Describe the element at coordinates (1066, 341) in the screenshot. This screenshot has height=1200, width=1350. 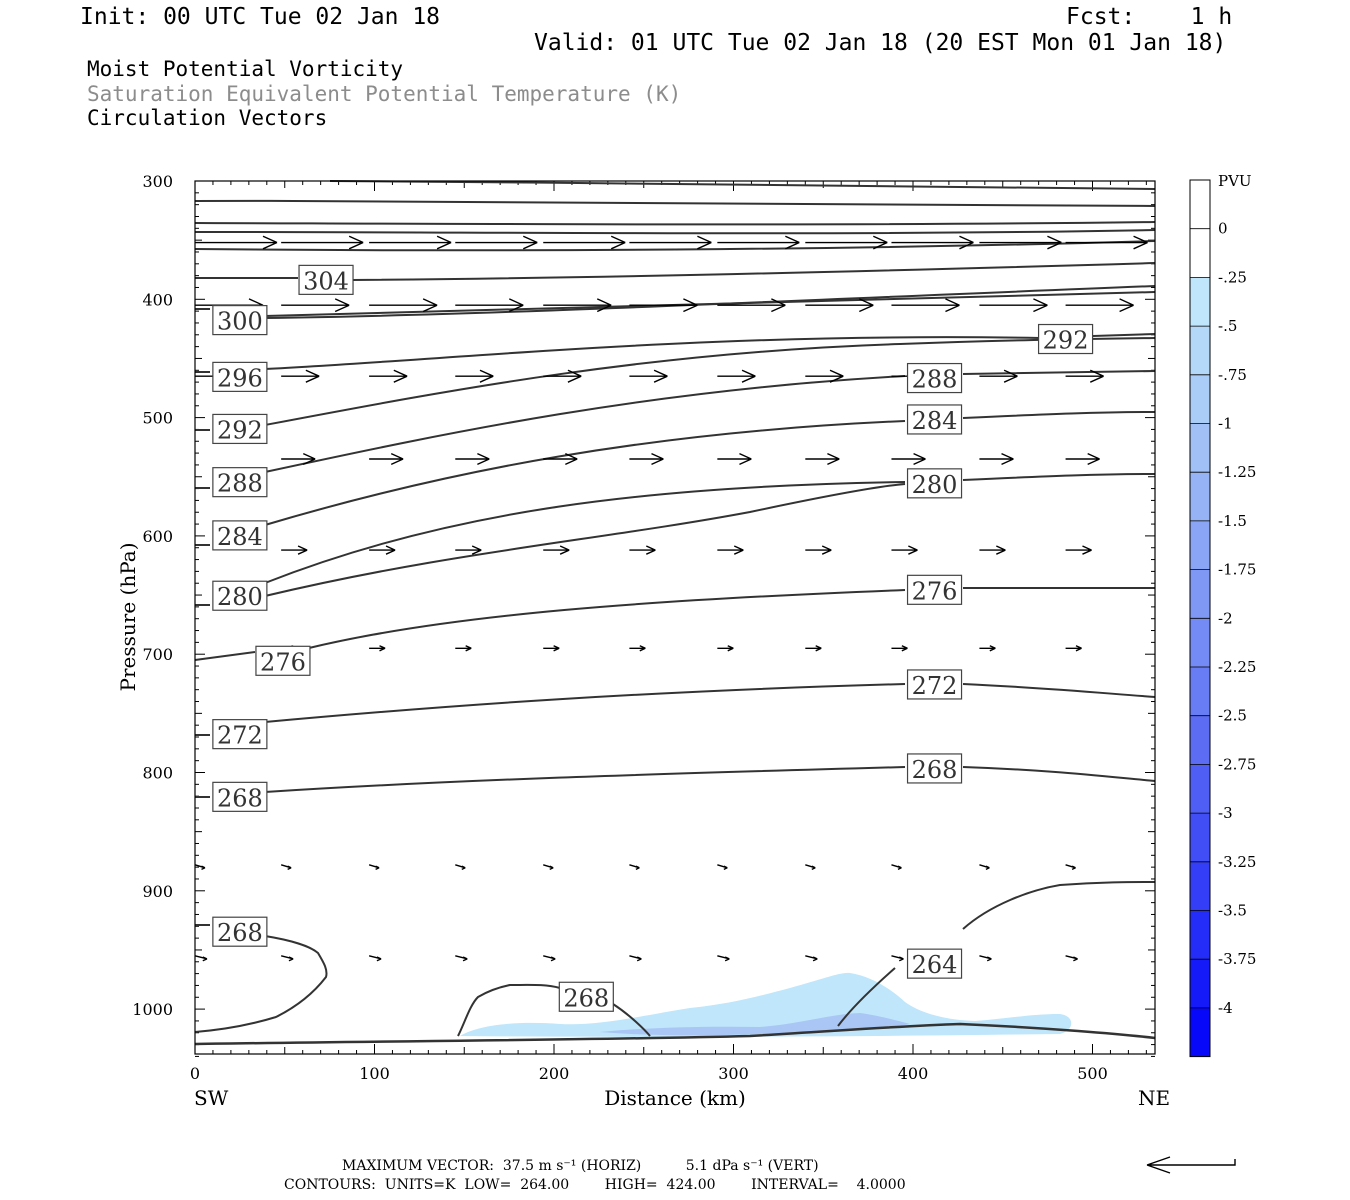
I see `contour-label: 292` at that location.